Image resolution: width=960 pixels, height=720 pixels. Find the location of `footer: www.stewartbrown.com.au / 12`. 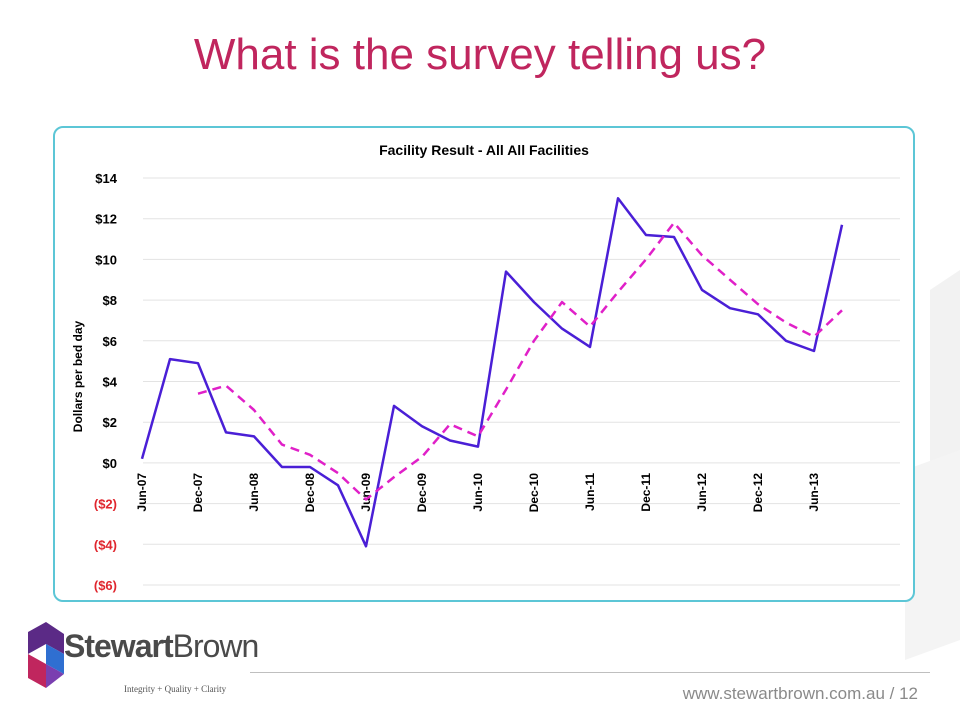

footer: www.stewartbrown.com.au / 12 is located at coordinates (800, 693).